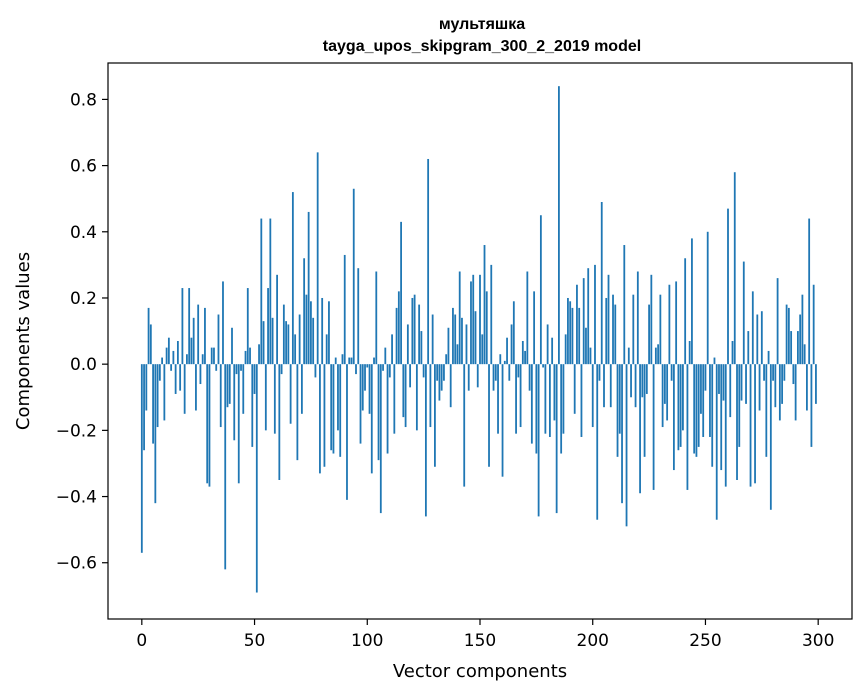 The image size is (867, 696). Describe the element at coordinates (818, 641) in the screenshot. I see `x-tick-label-300: 300` at that location.